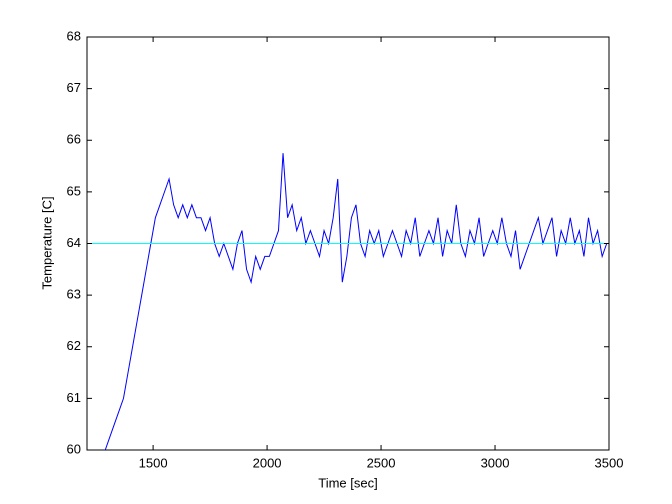  I want to click on y-tick-label: 61, so click(74, 397).